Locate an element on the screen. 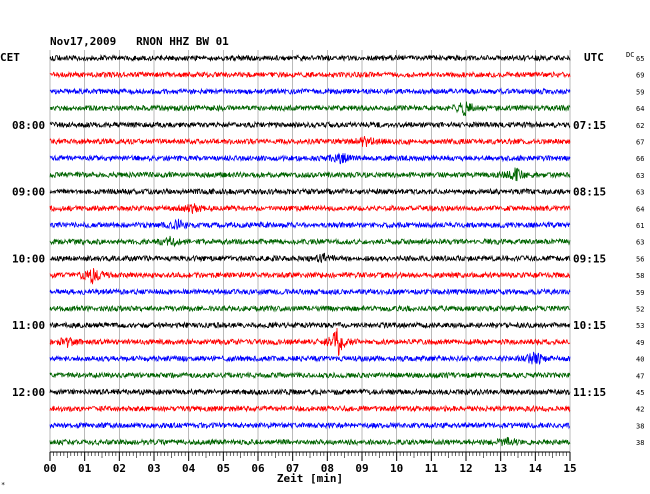 The width and height of the screenshot is (650, 494). x-tick-label: 02 is located at coordinates (119, 468).